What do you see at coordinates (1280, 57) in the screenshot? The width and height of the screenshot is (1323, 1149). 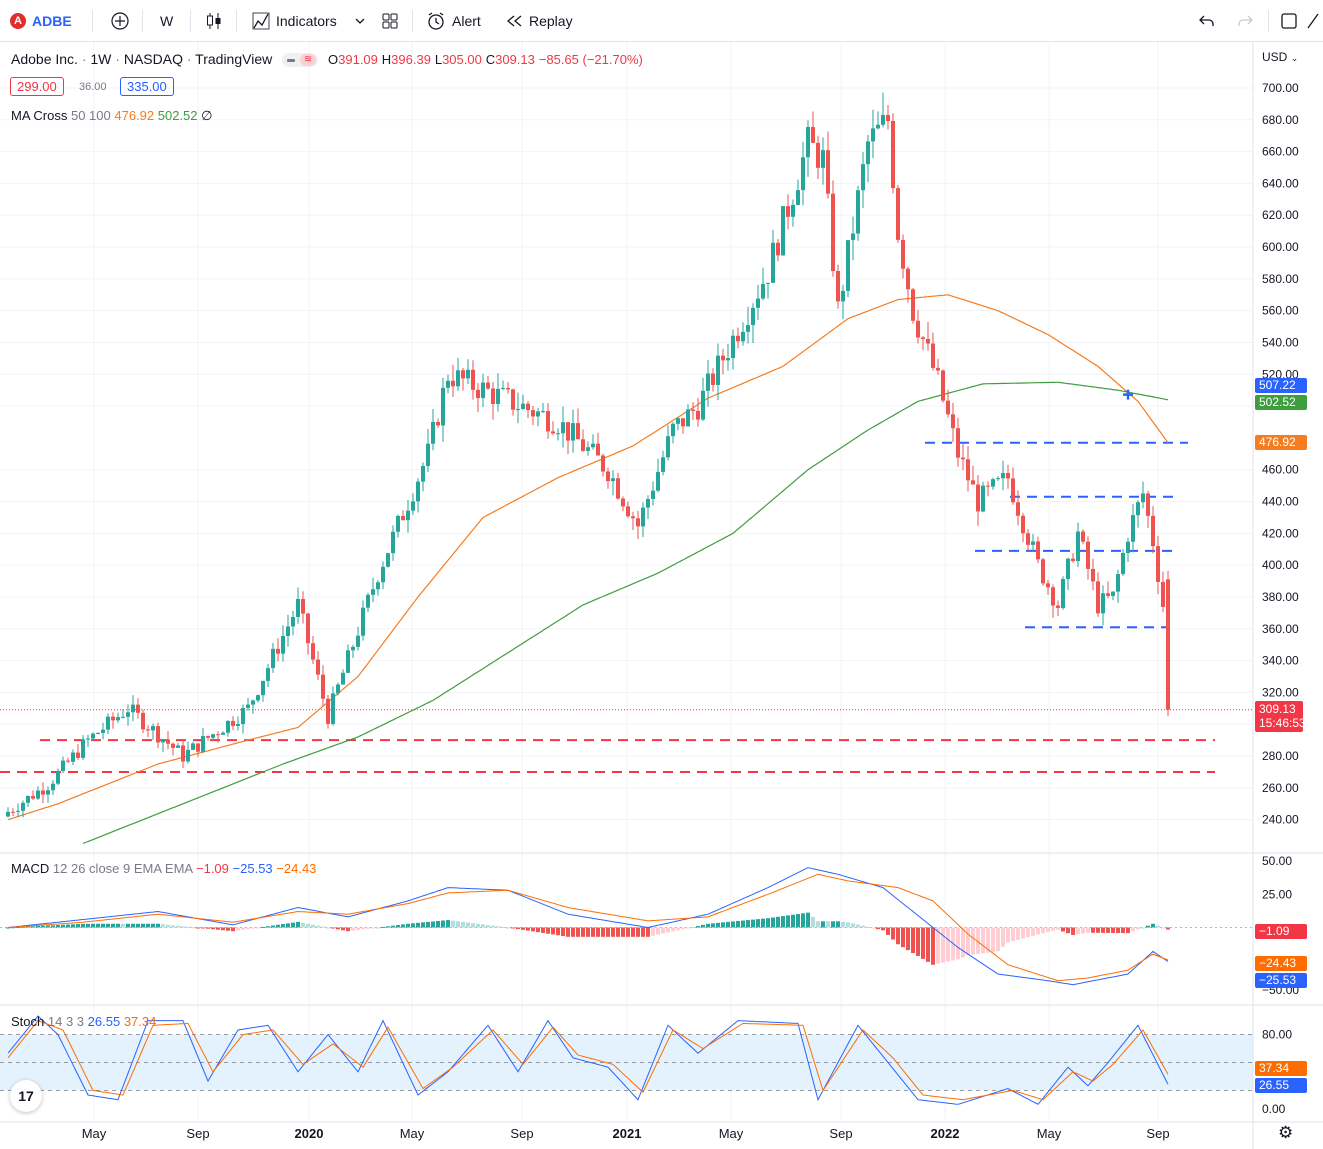 I see `currency-selector: USD ⌄` at bounding box center [1280, 57].